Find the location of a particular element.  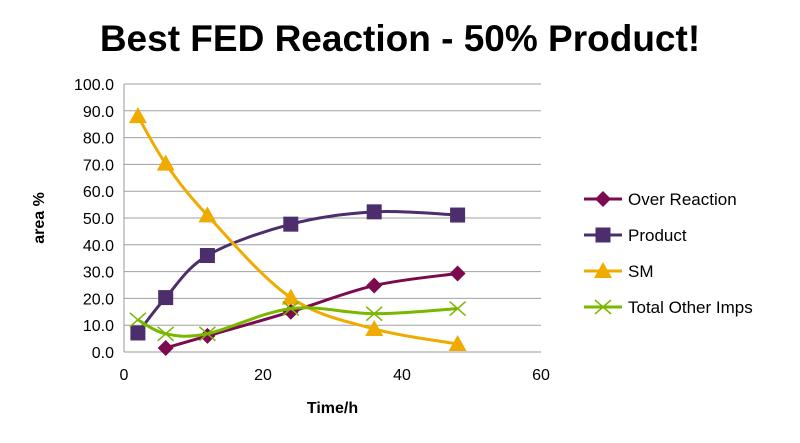

y-tick-label: 0.0 is located at coordinates (103, 353).